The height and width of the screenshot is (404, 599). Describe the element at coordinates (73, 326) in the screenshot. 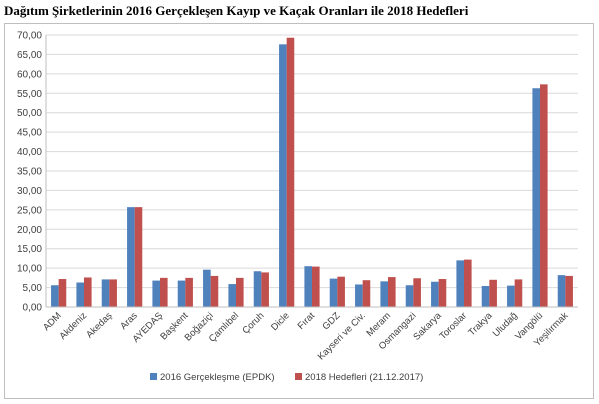

I see `x-tick-label: Akdeniz` at that location.